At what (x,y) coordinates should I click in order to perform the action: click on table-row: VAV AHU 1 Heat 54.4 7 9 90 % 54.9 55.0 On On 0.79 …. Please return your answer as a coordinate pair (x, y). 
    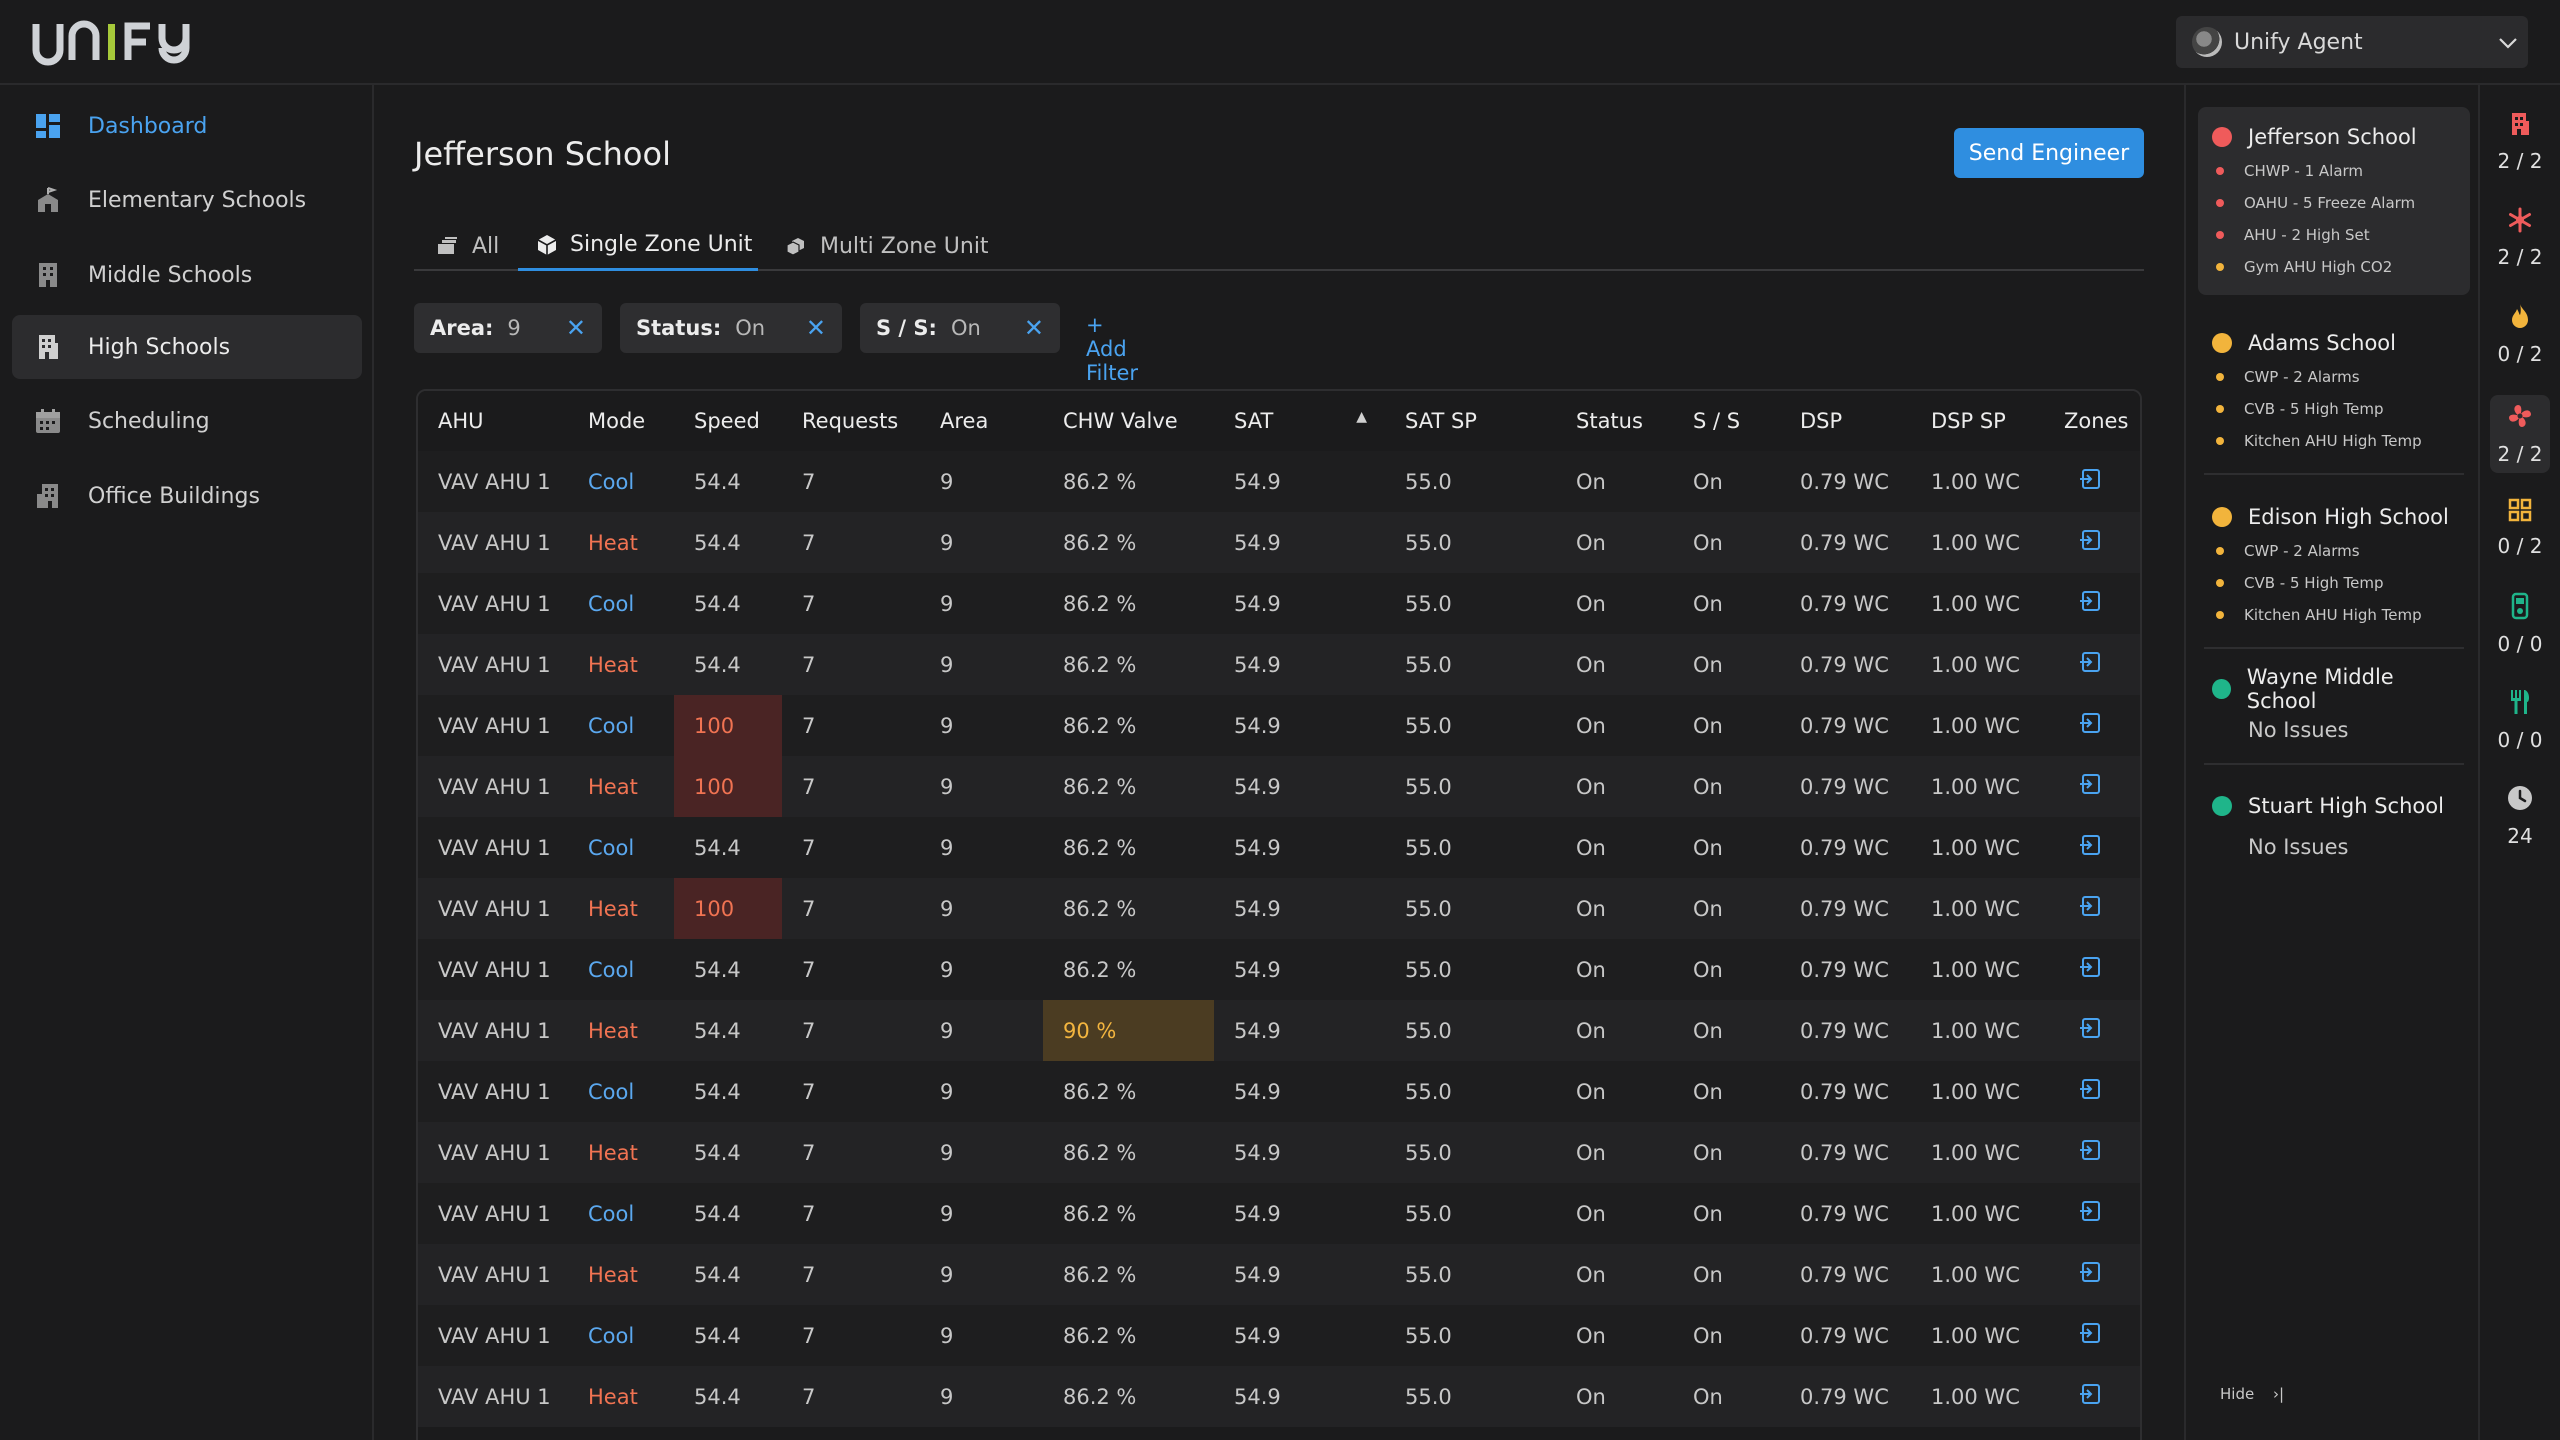
    Looking at the image, I should click on (1279, 1030).